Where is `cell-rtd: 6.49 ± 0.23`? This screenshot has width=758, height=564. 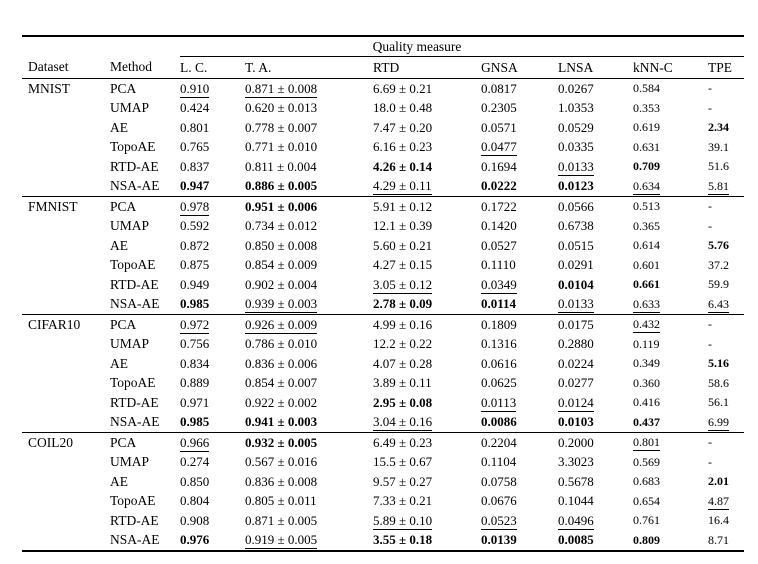
cell-rtd: 6.49 ± 0.23 is located at coordinates (427, 443).